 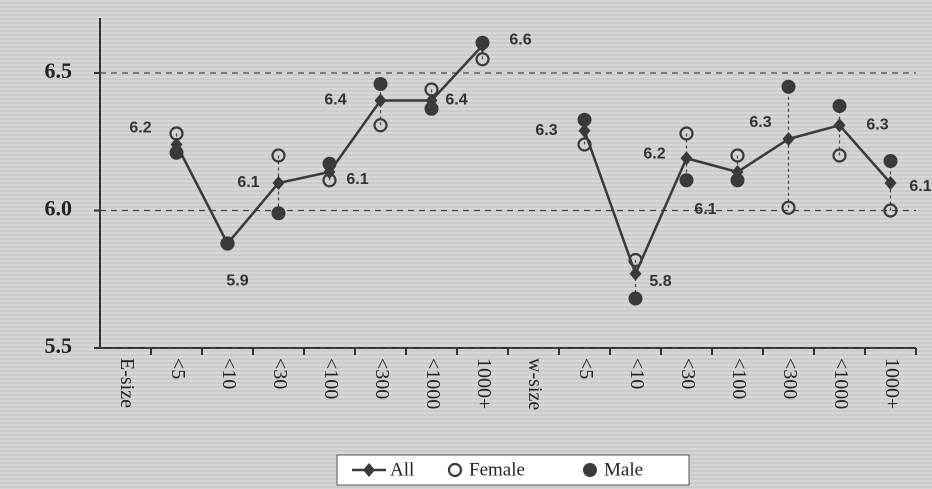 I want to click on y-tick-label: 6.5, so click(x=59, y=70).